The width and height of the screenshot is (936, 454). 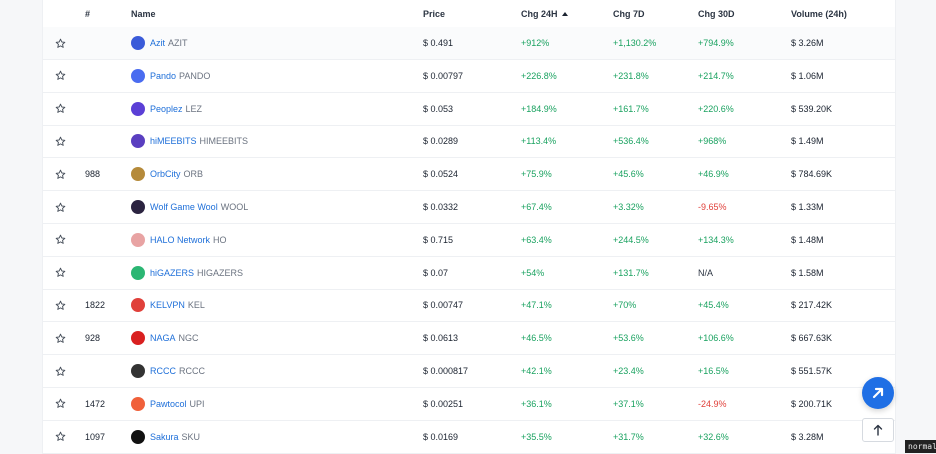 I want to click on col-rank-header: #, so click(x=88, y=13).